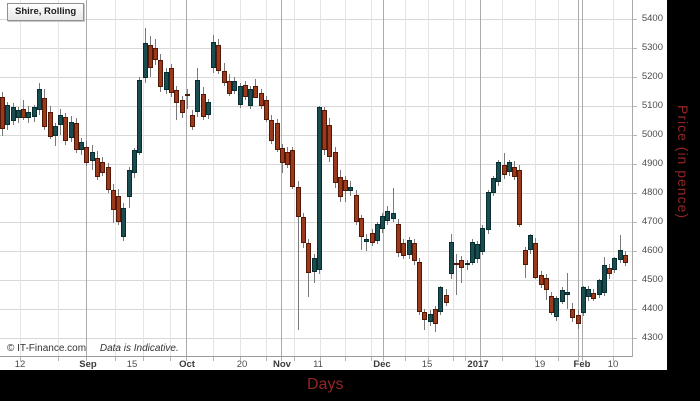 Image resolution: width=700 pixels, height=401 pixels. I want to click on price-axis-label: 4500, so click(652, 279).